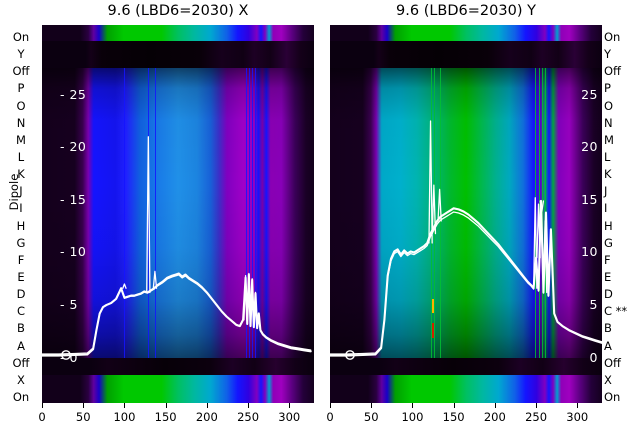 This screenshot has width=640, height=440. What do you see at coordinates (73, 252) in the screenshot?
I see `inner-ytick-10: - 10` at bounding box center [73, 252].